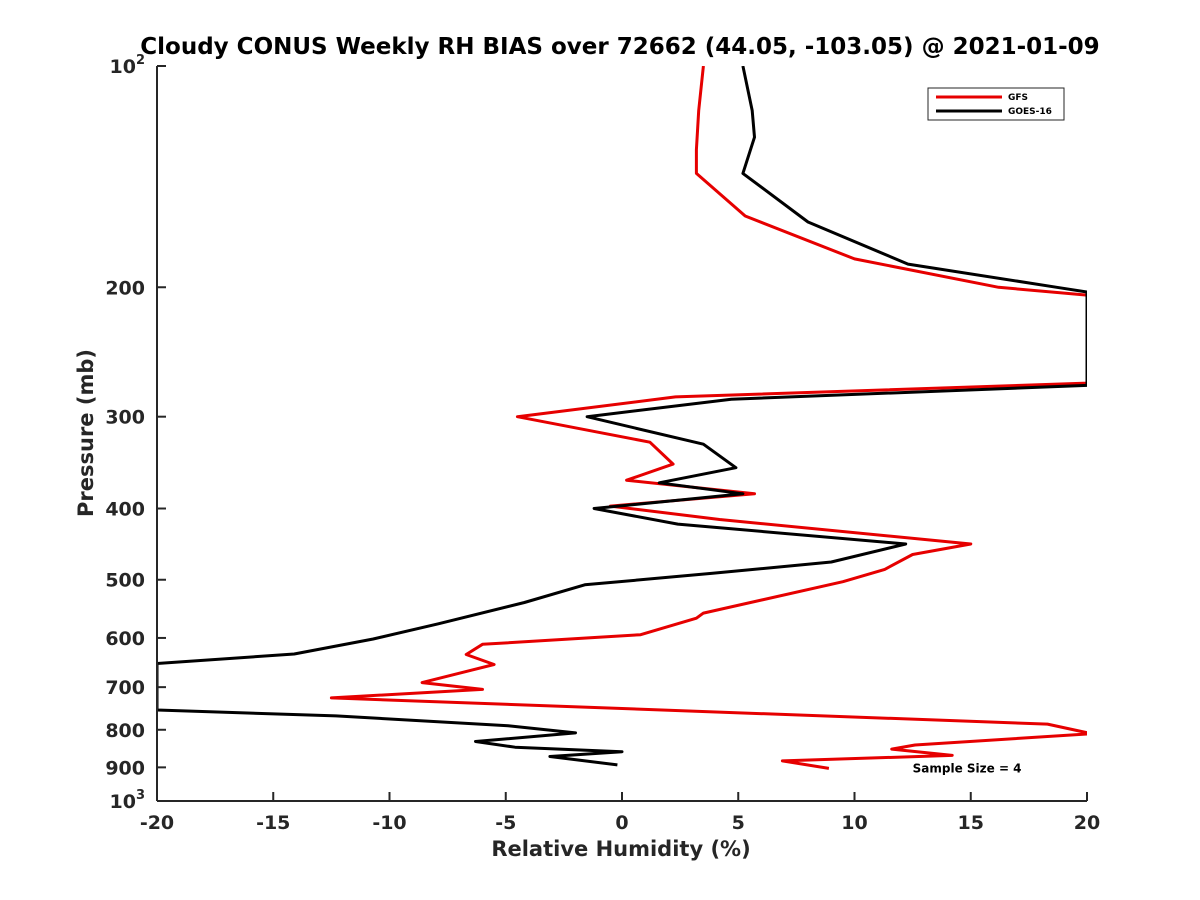 The width and height of the screenshot is (1200, 900). I want to click on x-tick-label: -10, so click(389, 823).